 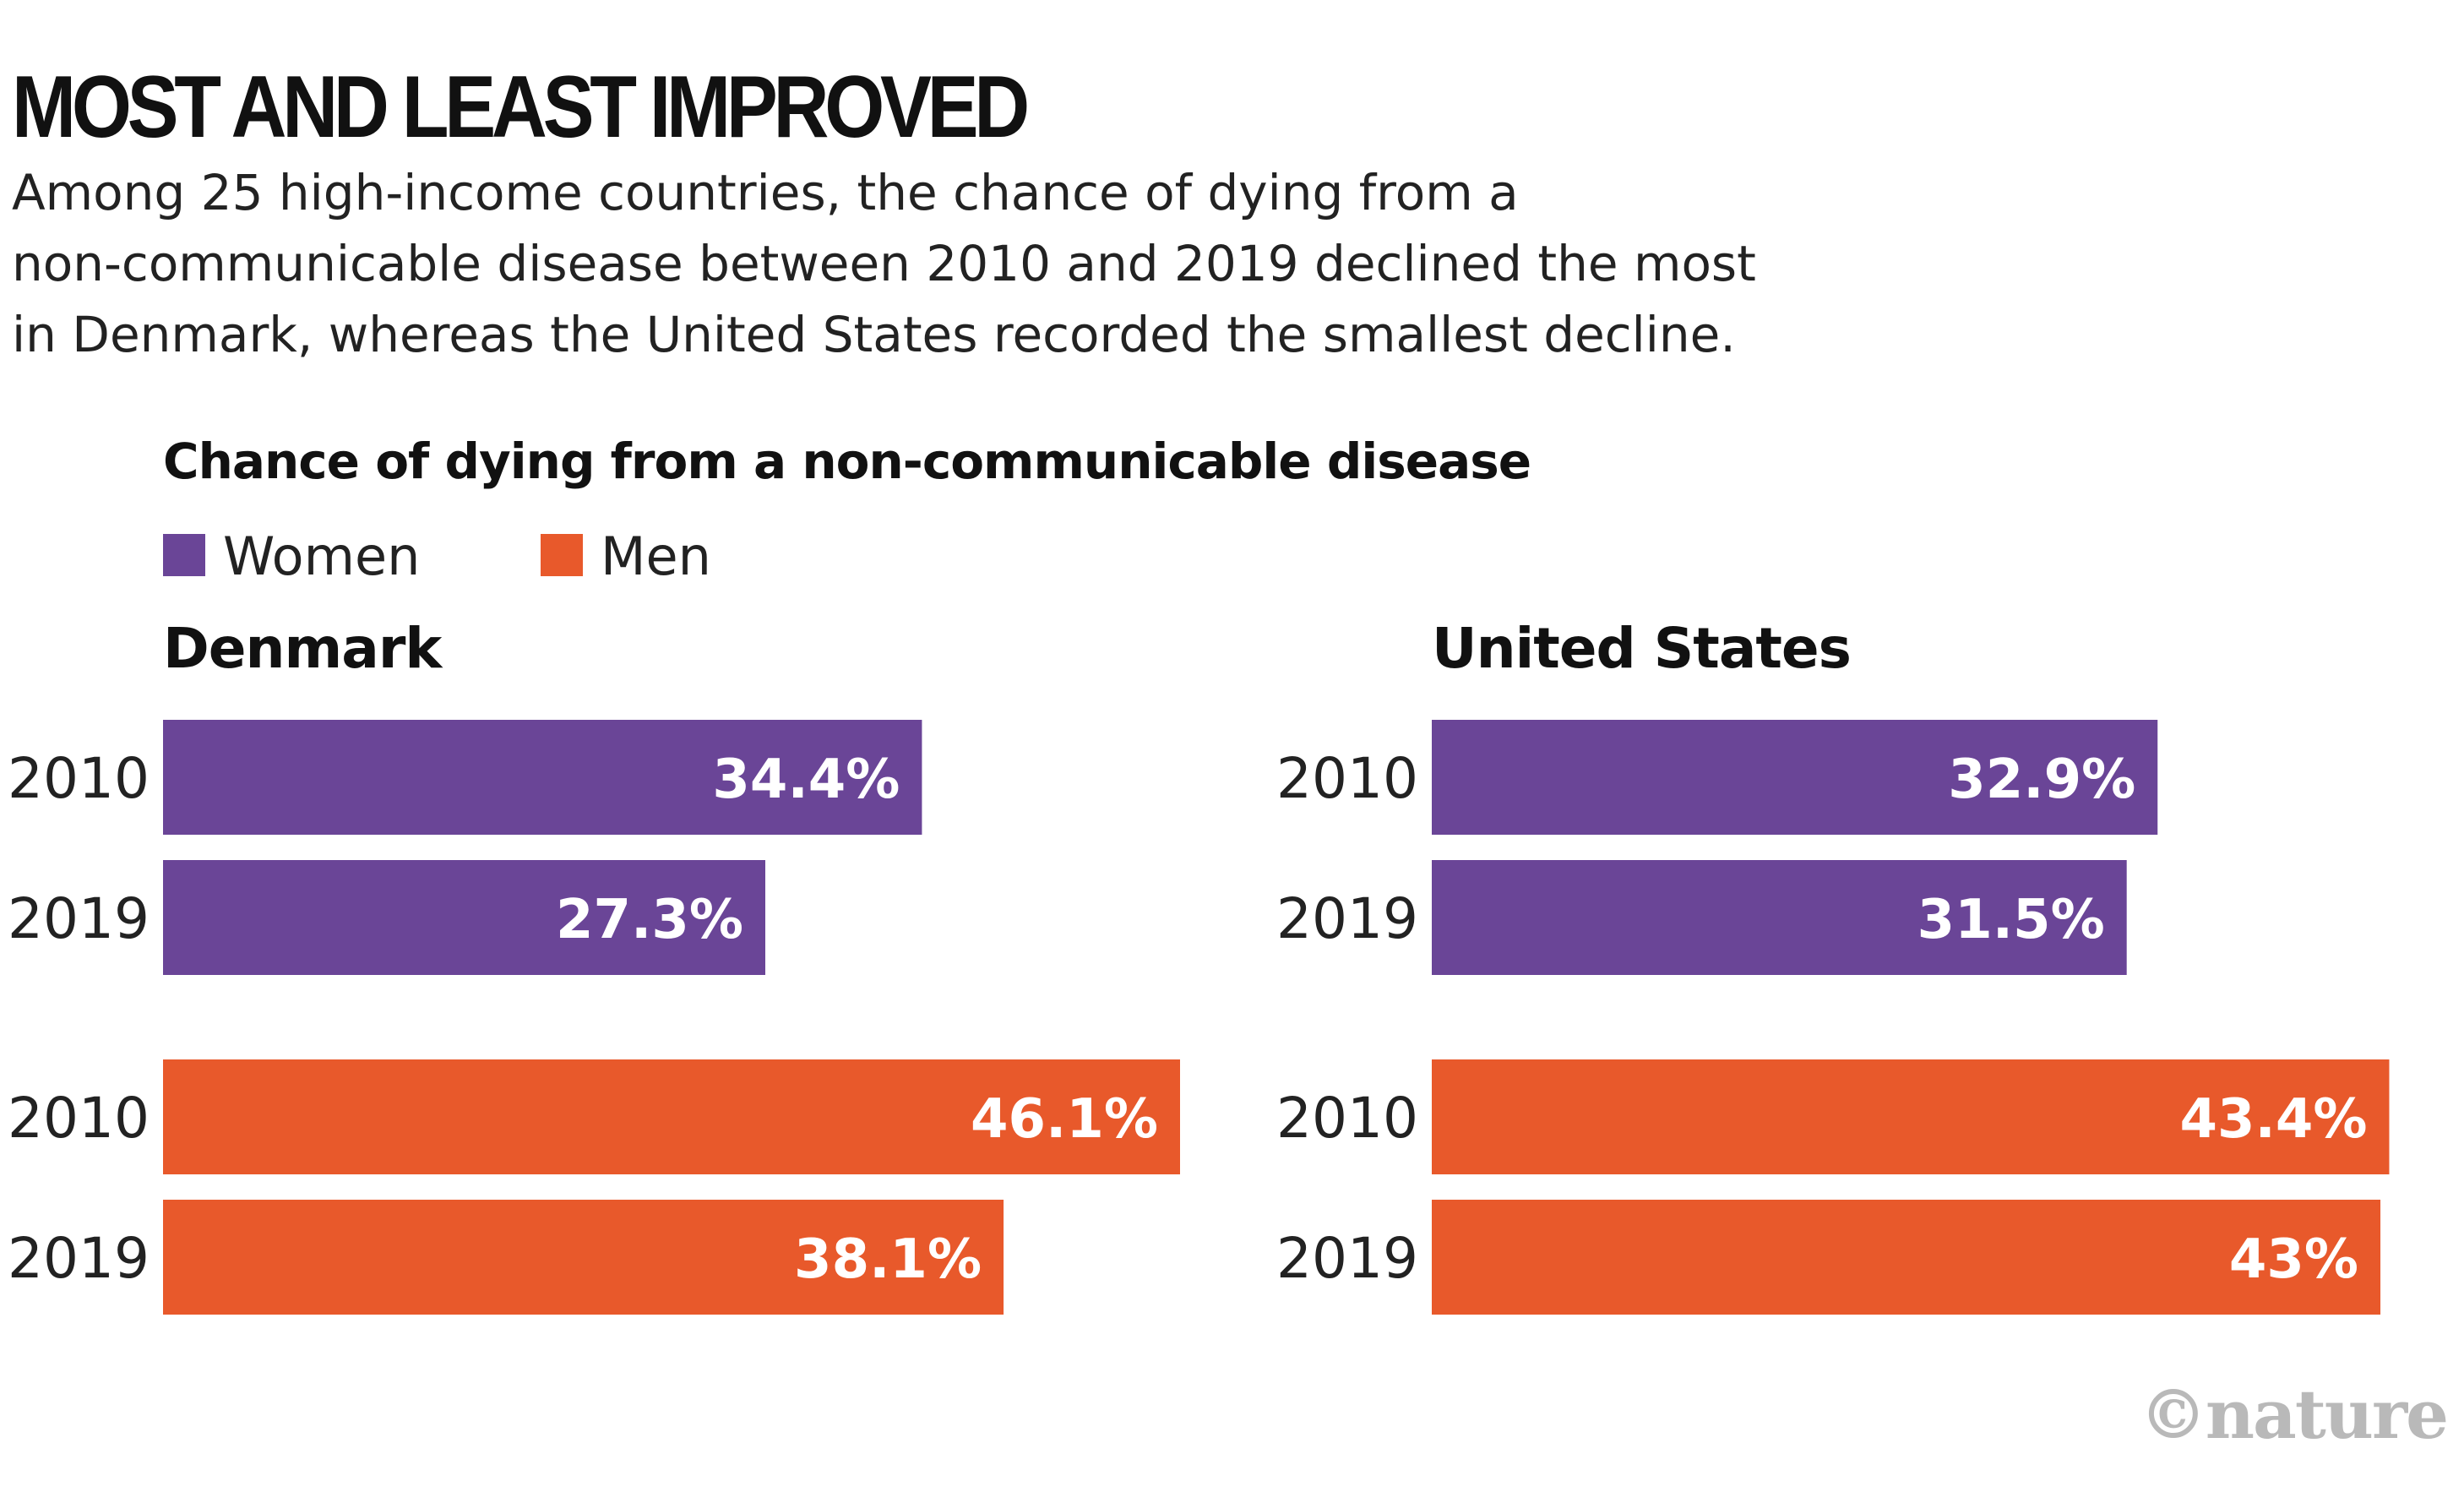 I want to click on bar-united-states-men-2010, so click(x=1911, y=1116).